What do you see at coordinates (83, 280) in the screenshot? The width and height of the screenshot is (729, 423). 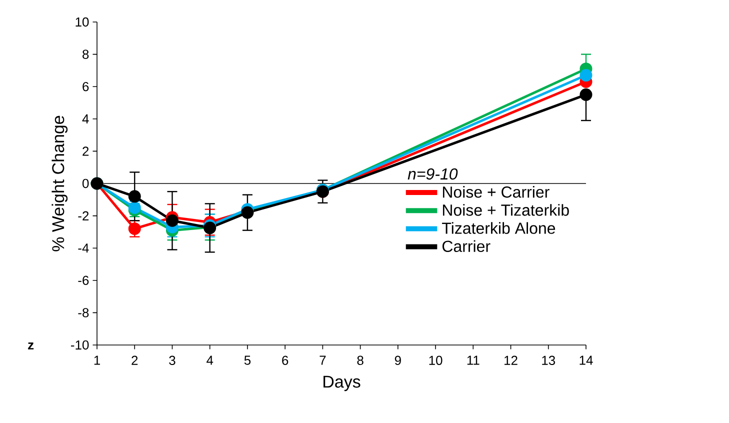 I see `y-tick-label: -6` at bounding box center [83, 280].